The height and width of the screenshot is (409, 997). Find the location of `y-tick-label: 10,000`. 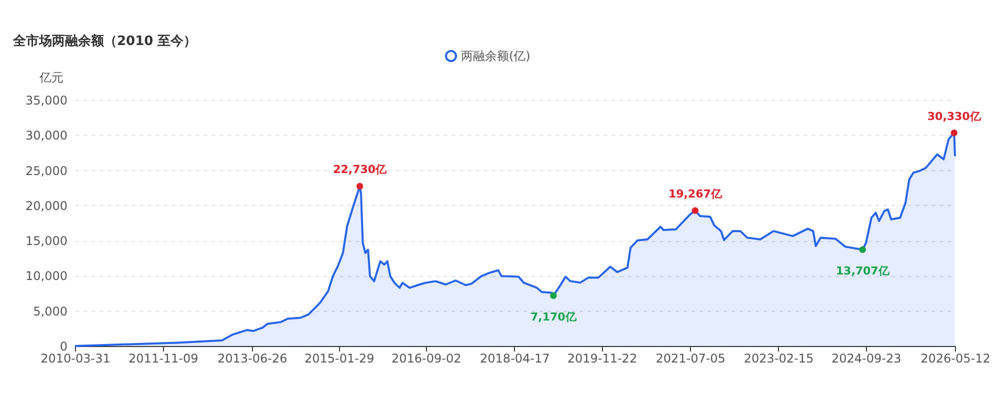

y-tick-label: 10,000 is located at coordinates (47, 276).